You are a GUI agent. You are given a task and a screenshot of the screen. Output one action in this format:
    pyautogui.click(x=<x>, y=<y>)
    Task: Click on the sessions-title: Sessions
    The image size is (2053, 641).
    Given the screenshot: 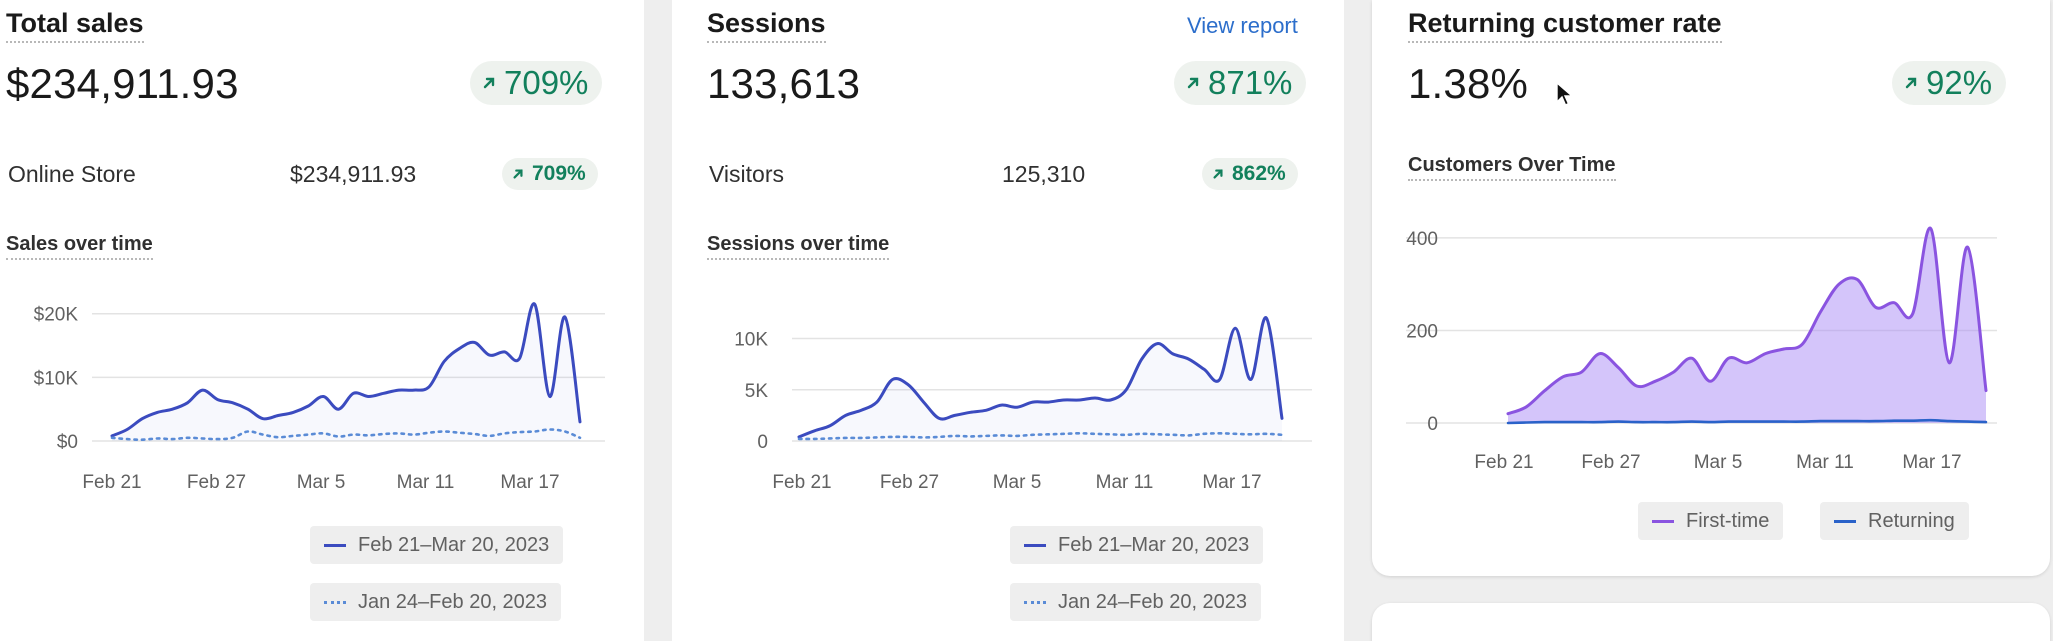 What is the action you would take?
    pyautogui.click(x=766, y=25)
    